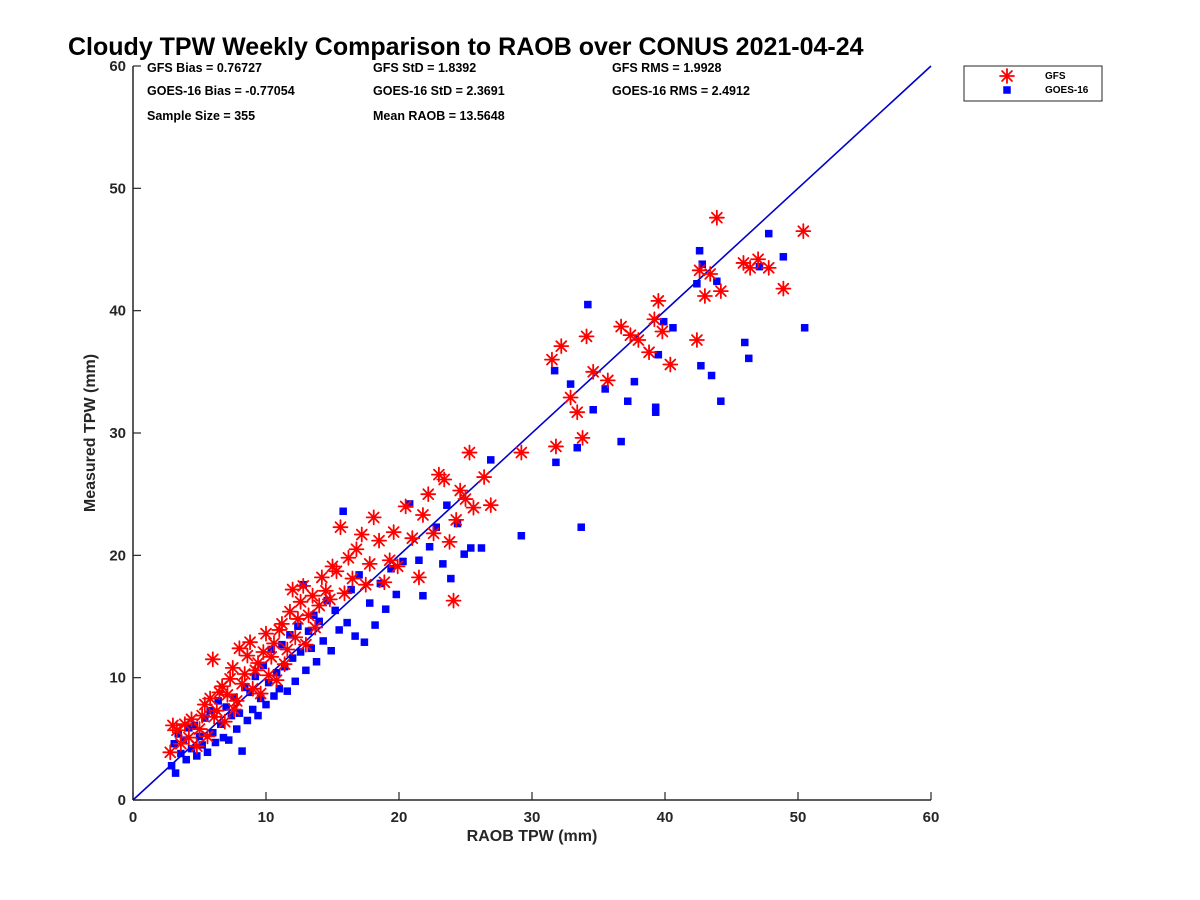  I want to click on x-axis-label: RAOB TPW (mm), so click(532, 836).